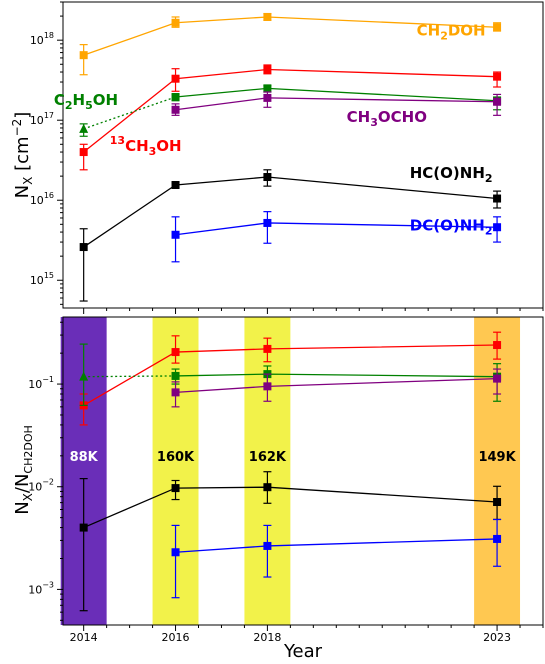 The height and width of the screenshot is (664, 545). I want to click on species-label: 13CH3OH, so click(146, 146).